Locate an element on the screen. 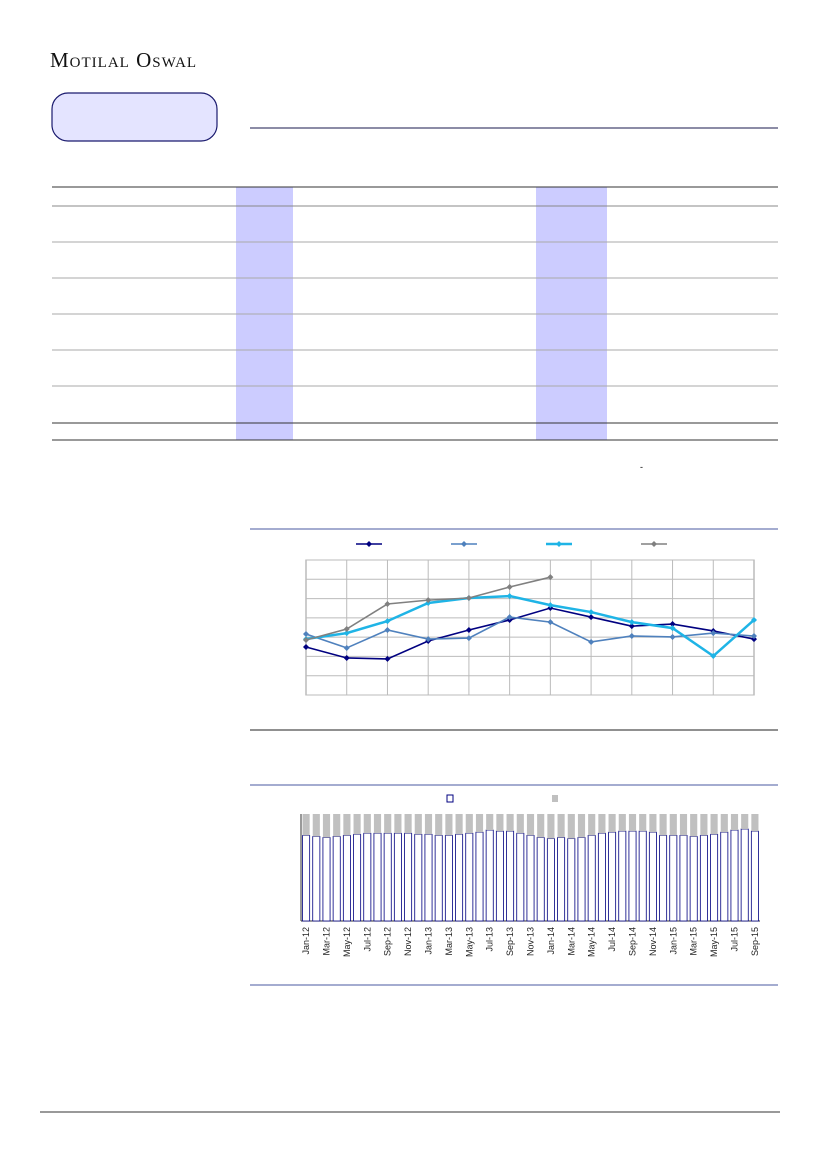 Image resolution: width=827 pixels, height=1169 pixels. x-tick-label: Mar-12 is located at coordinates (327, 941).